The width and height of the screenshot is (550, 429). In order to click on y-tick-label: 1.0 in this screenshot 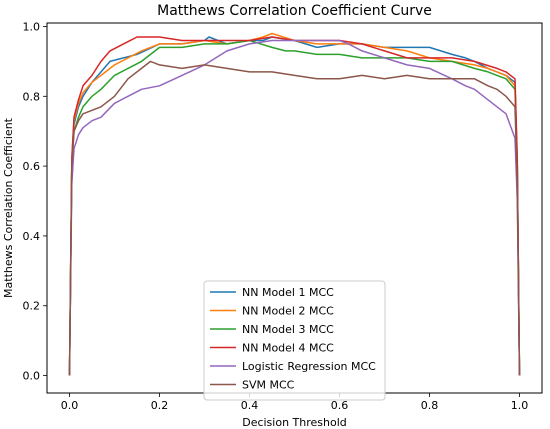, I will do `click(32, 26)`.